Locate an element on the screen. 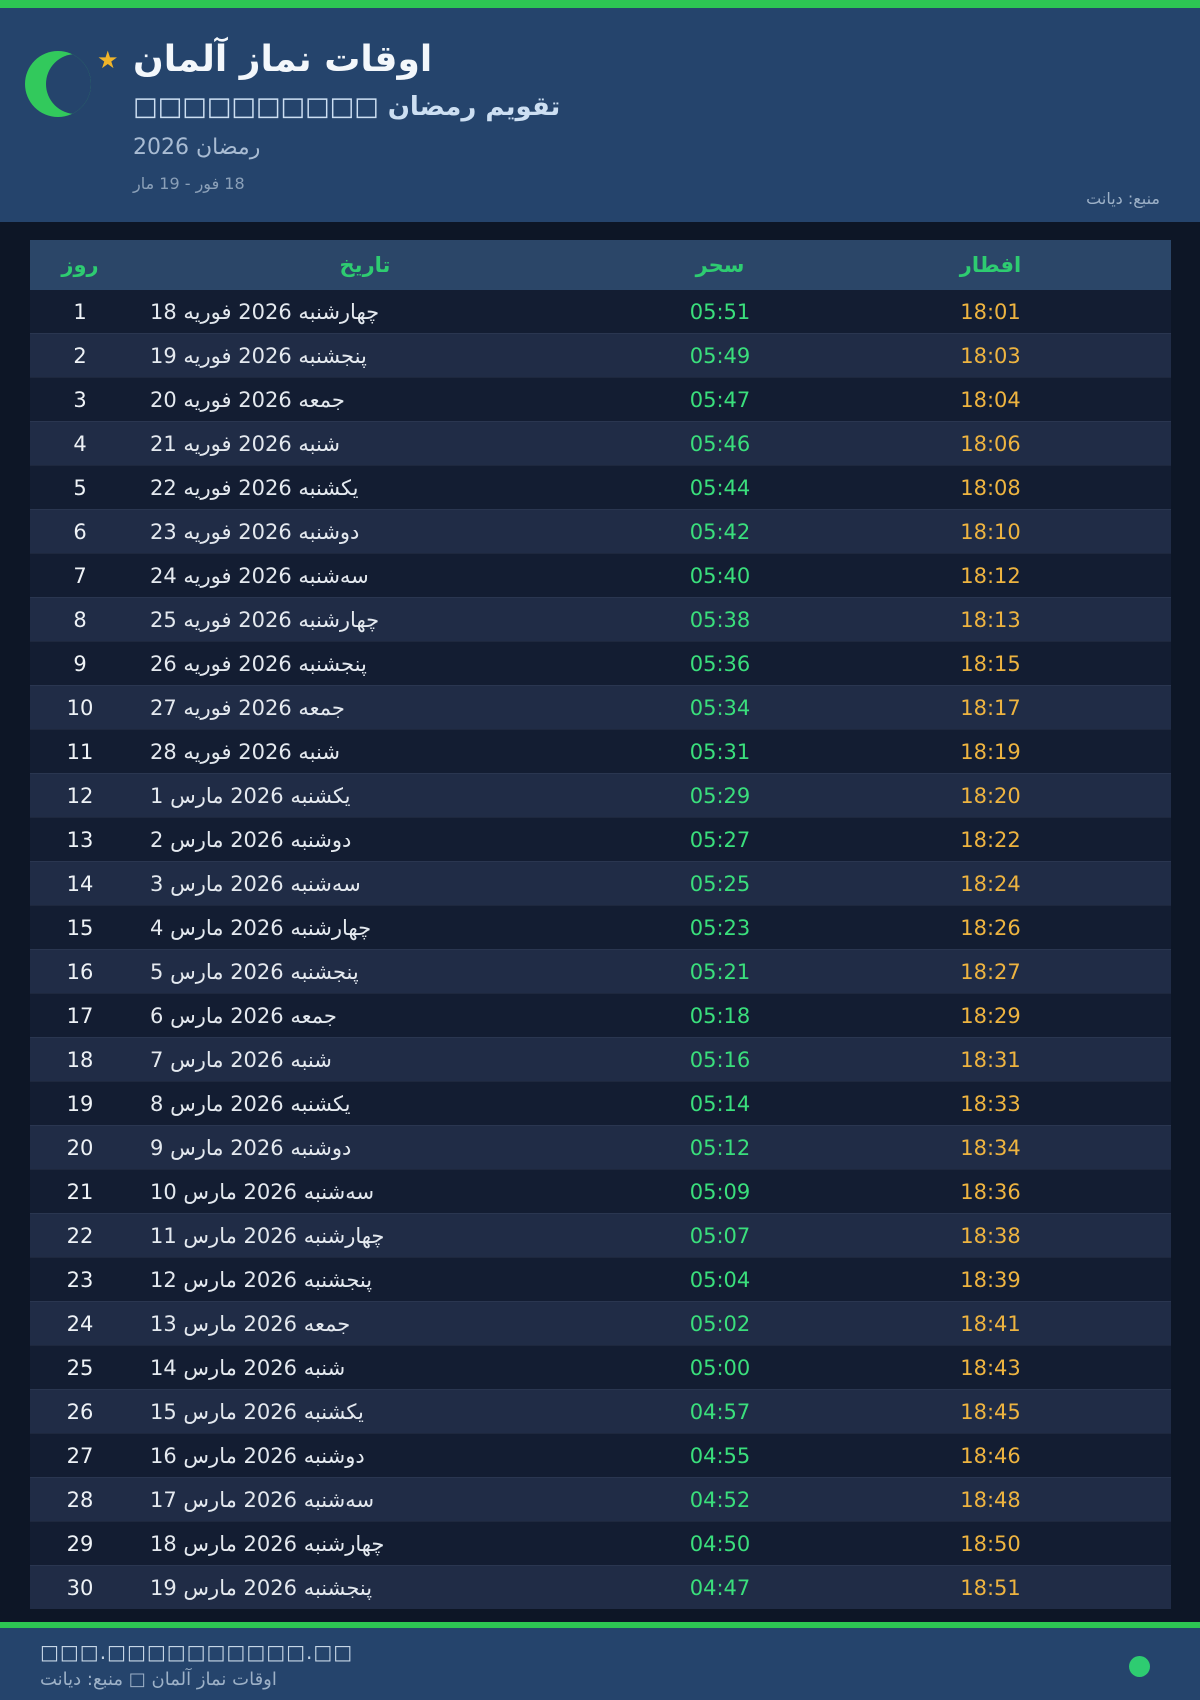 This screenshot has height=1700, width=1200. suhoor-cell: 05:12 is located at coordinates (720, 1147).